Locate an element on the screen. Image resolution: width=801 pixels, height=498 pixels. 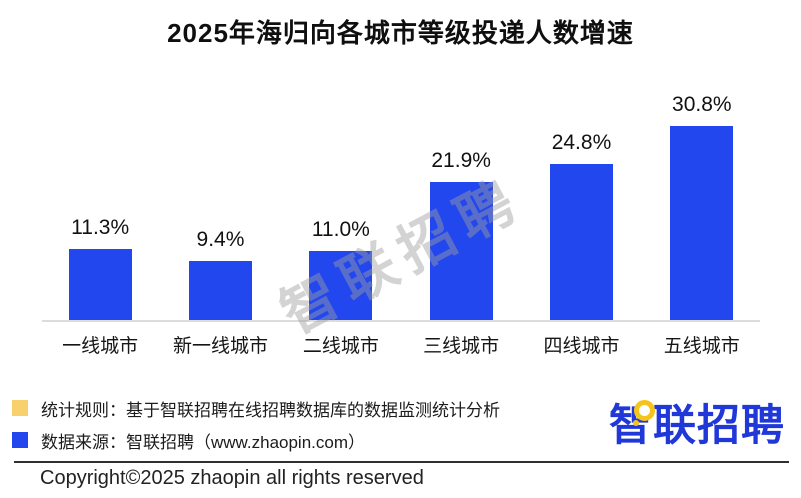
logo-bubble-icon is located at coordinates (644, 410).